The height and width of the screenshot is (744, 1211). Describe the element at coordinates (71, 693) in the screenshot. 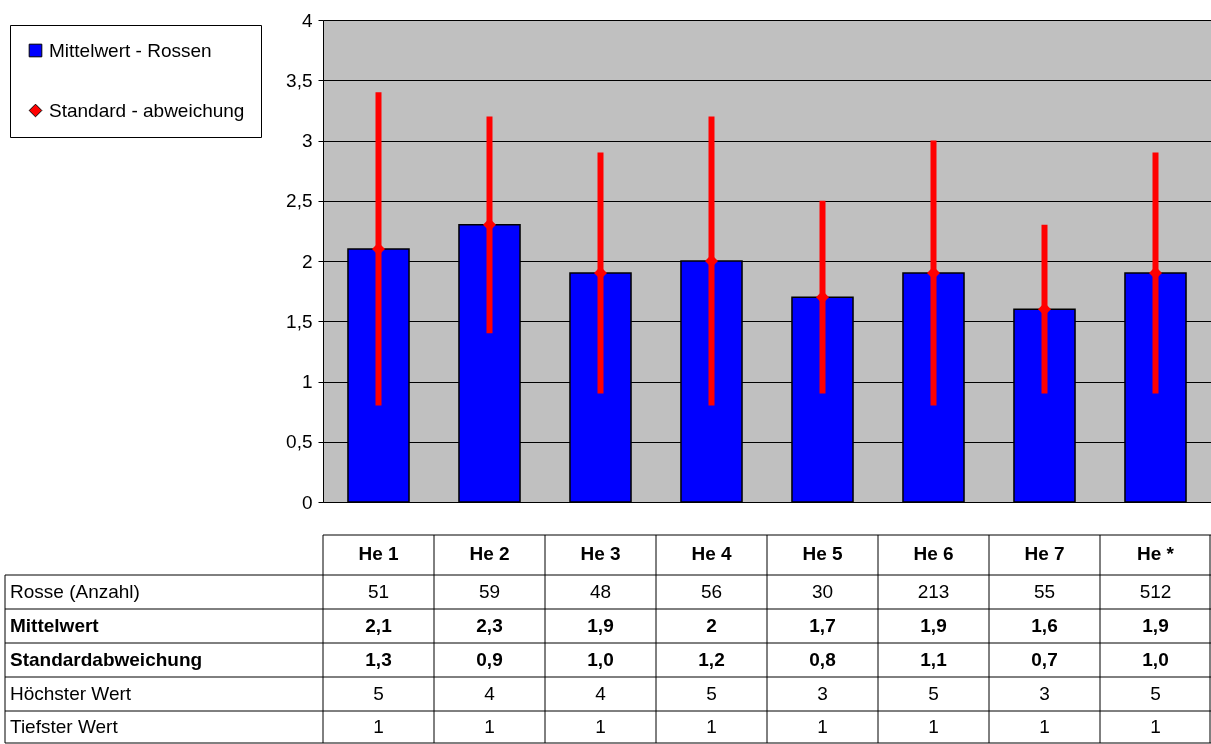

I see `text: Höchster Wert` at that location.